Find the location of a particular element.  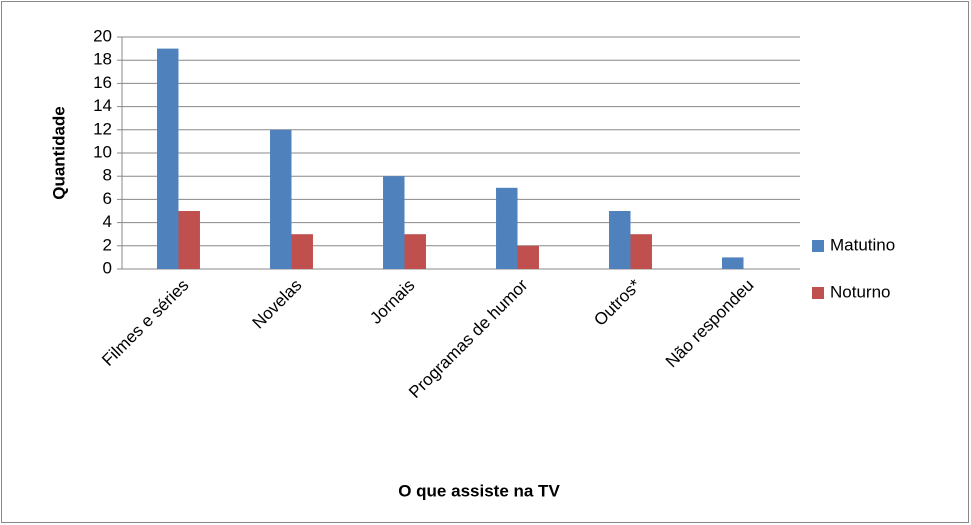

y-tick-label: 4 is located at coordinates (107, 221).